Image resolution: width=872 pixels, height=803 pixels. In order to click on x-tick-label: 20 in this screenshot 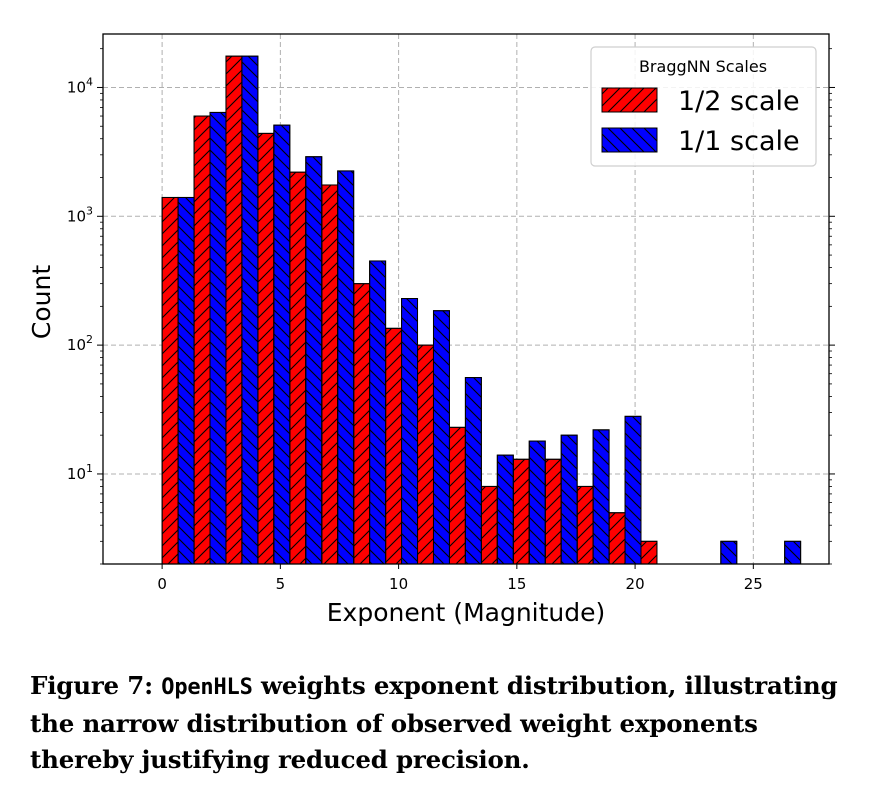, I will do `click(635, 584)`.